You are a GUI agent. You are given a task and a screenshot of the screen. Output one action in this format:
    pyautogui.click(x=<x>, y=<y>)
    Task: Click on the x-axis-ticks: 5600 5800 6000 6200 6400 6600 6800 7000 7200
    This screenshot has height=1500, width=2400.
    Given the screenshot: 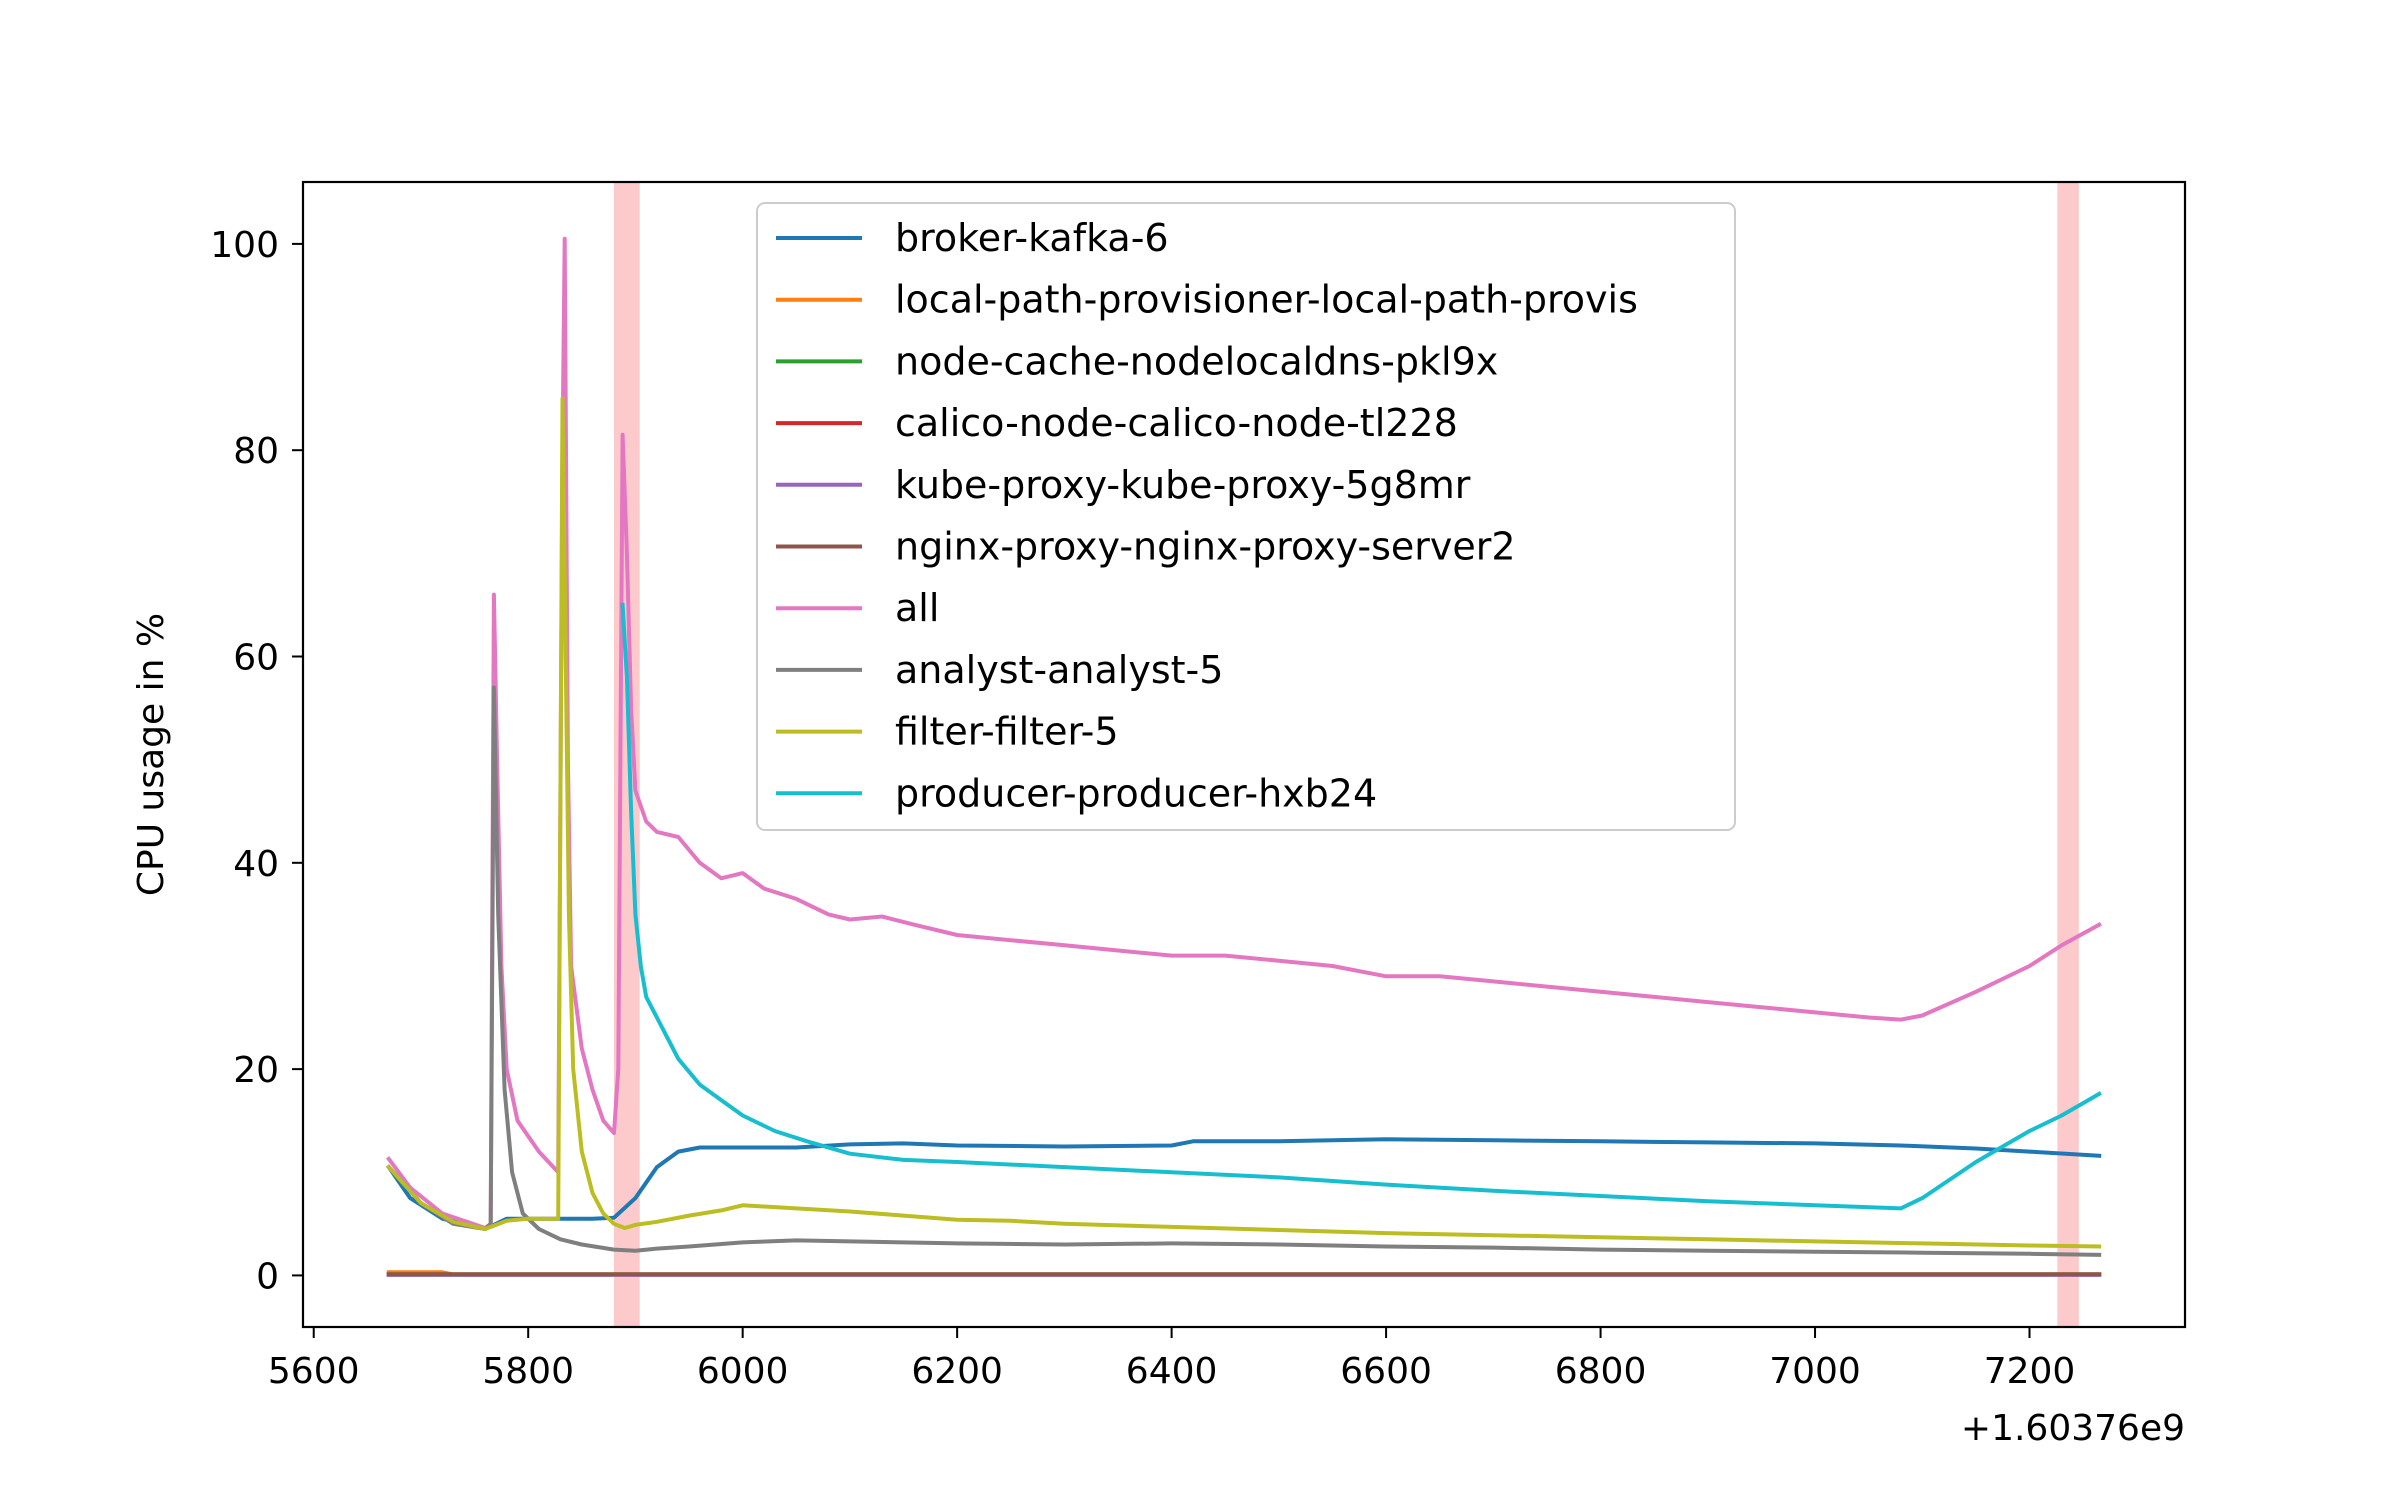 What is the action you would take?
    pyautogui.click(x=1171, y=1359)
    